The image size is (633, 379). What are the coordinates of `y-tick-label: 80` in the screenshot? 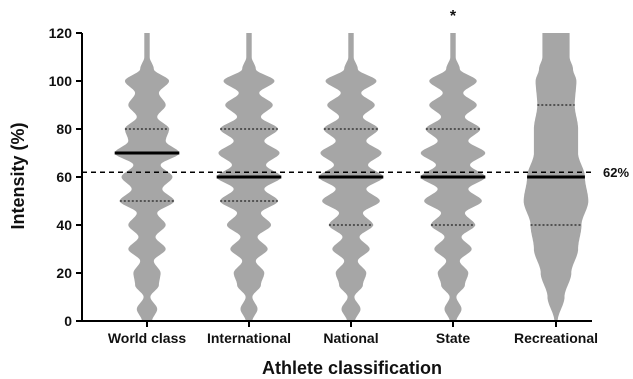 It's located at (64, 129).